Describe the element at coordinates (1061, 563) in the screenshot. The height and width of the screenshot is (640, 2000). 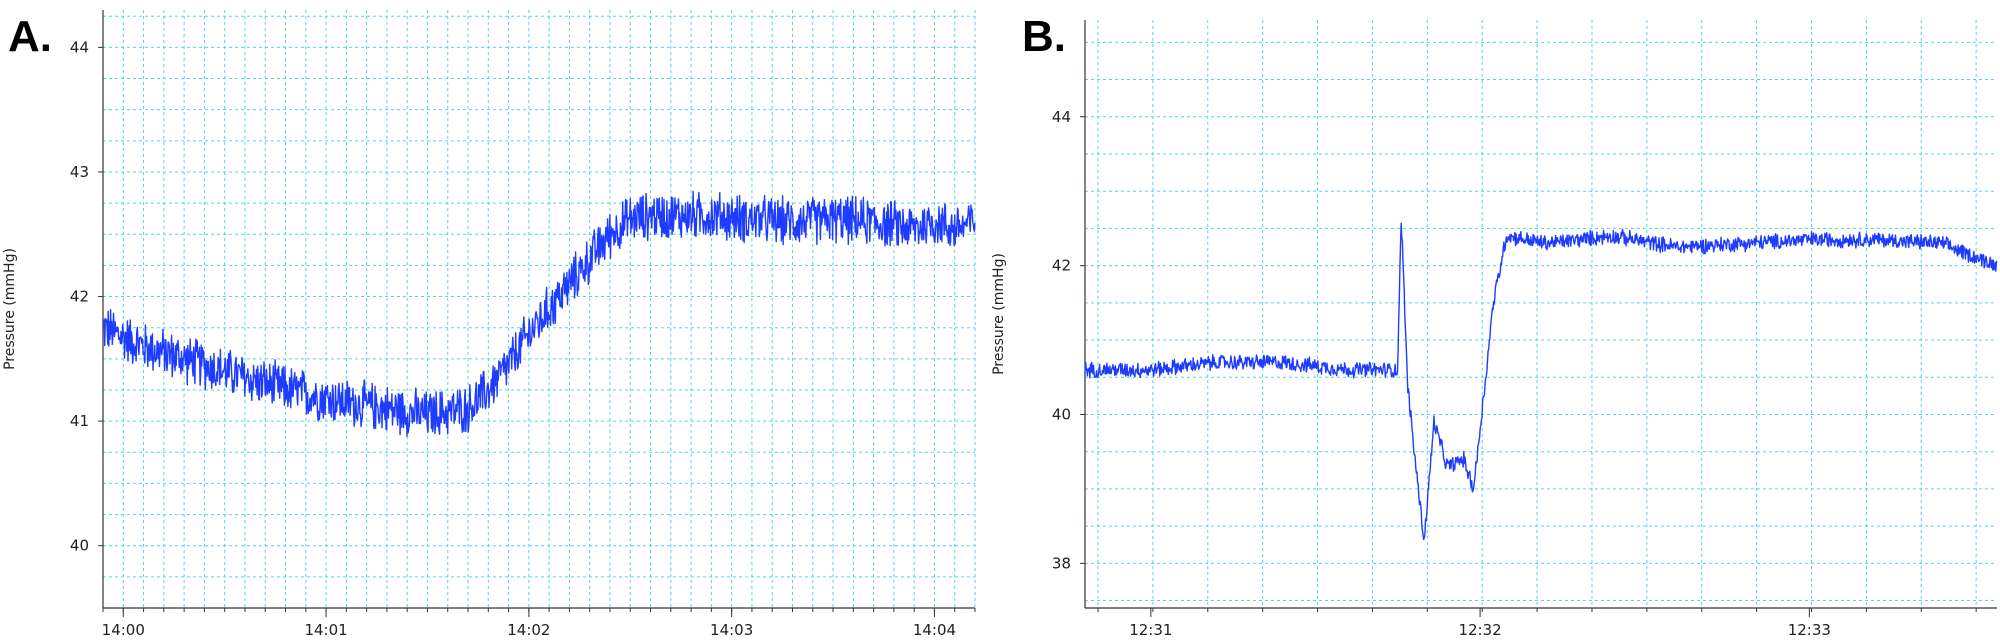
I see `y-tick-label: 38` at that location.